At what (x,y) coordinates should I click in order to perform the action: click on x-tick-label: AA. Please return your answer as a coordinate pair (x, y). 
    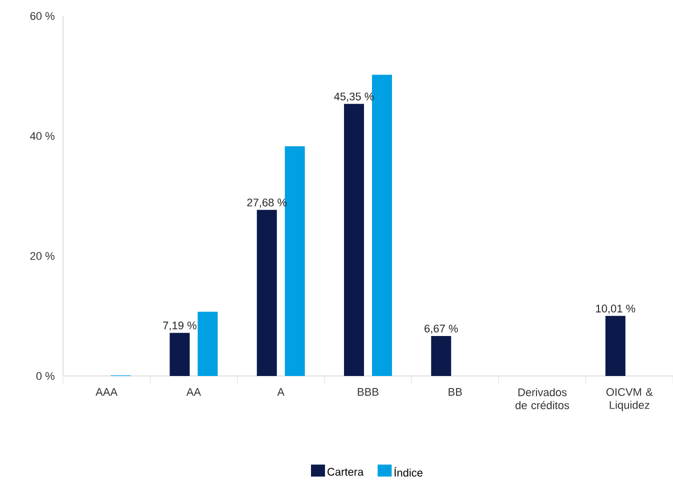
    Looking at the image, I should click on (194, 392).